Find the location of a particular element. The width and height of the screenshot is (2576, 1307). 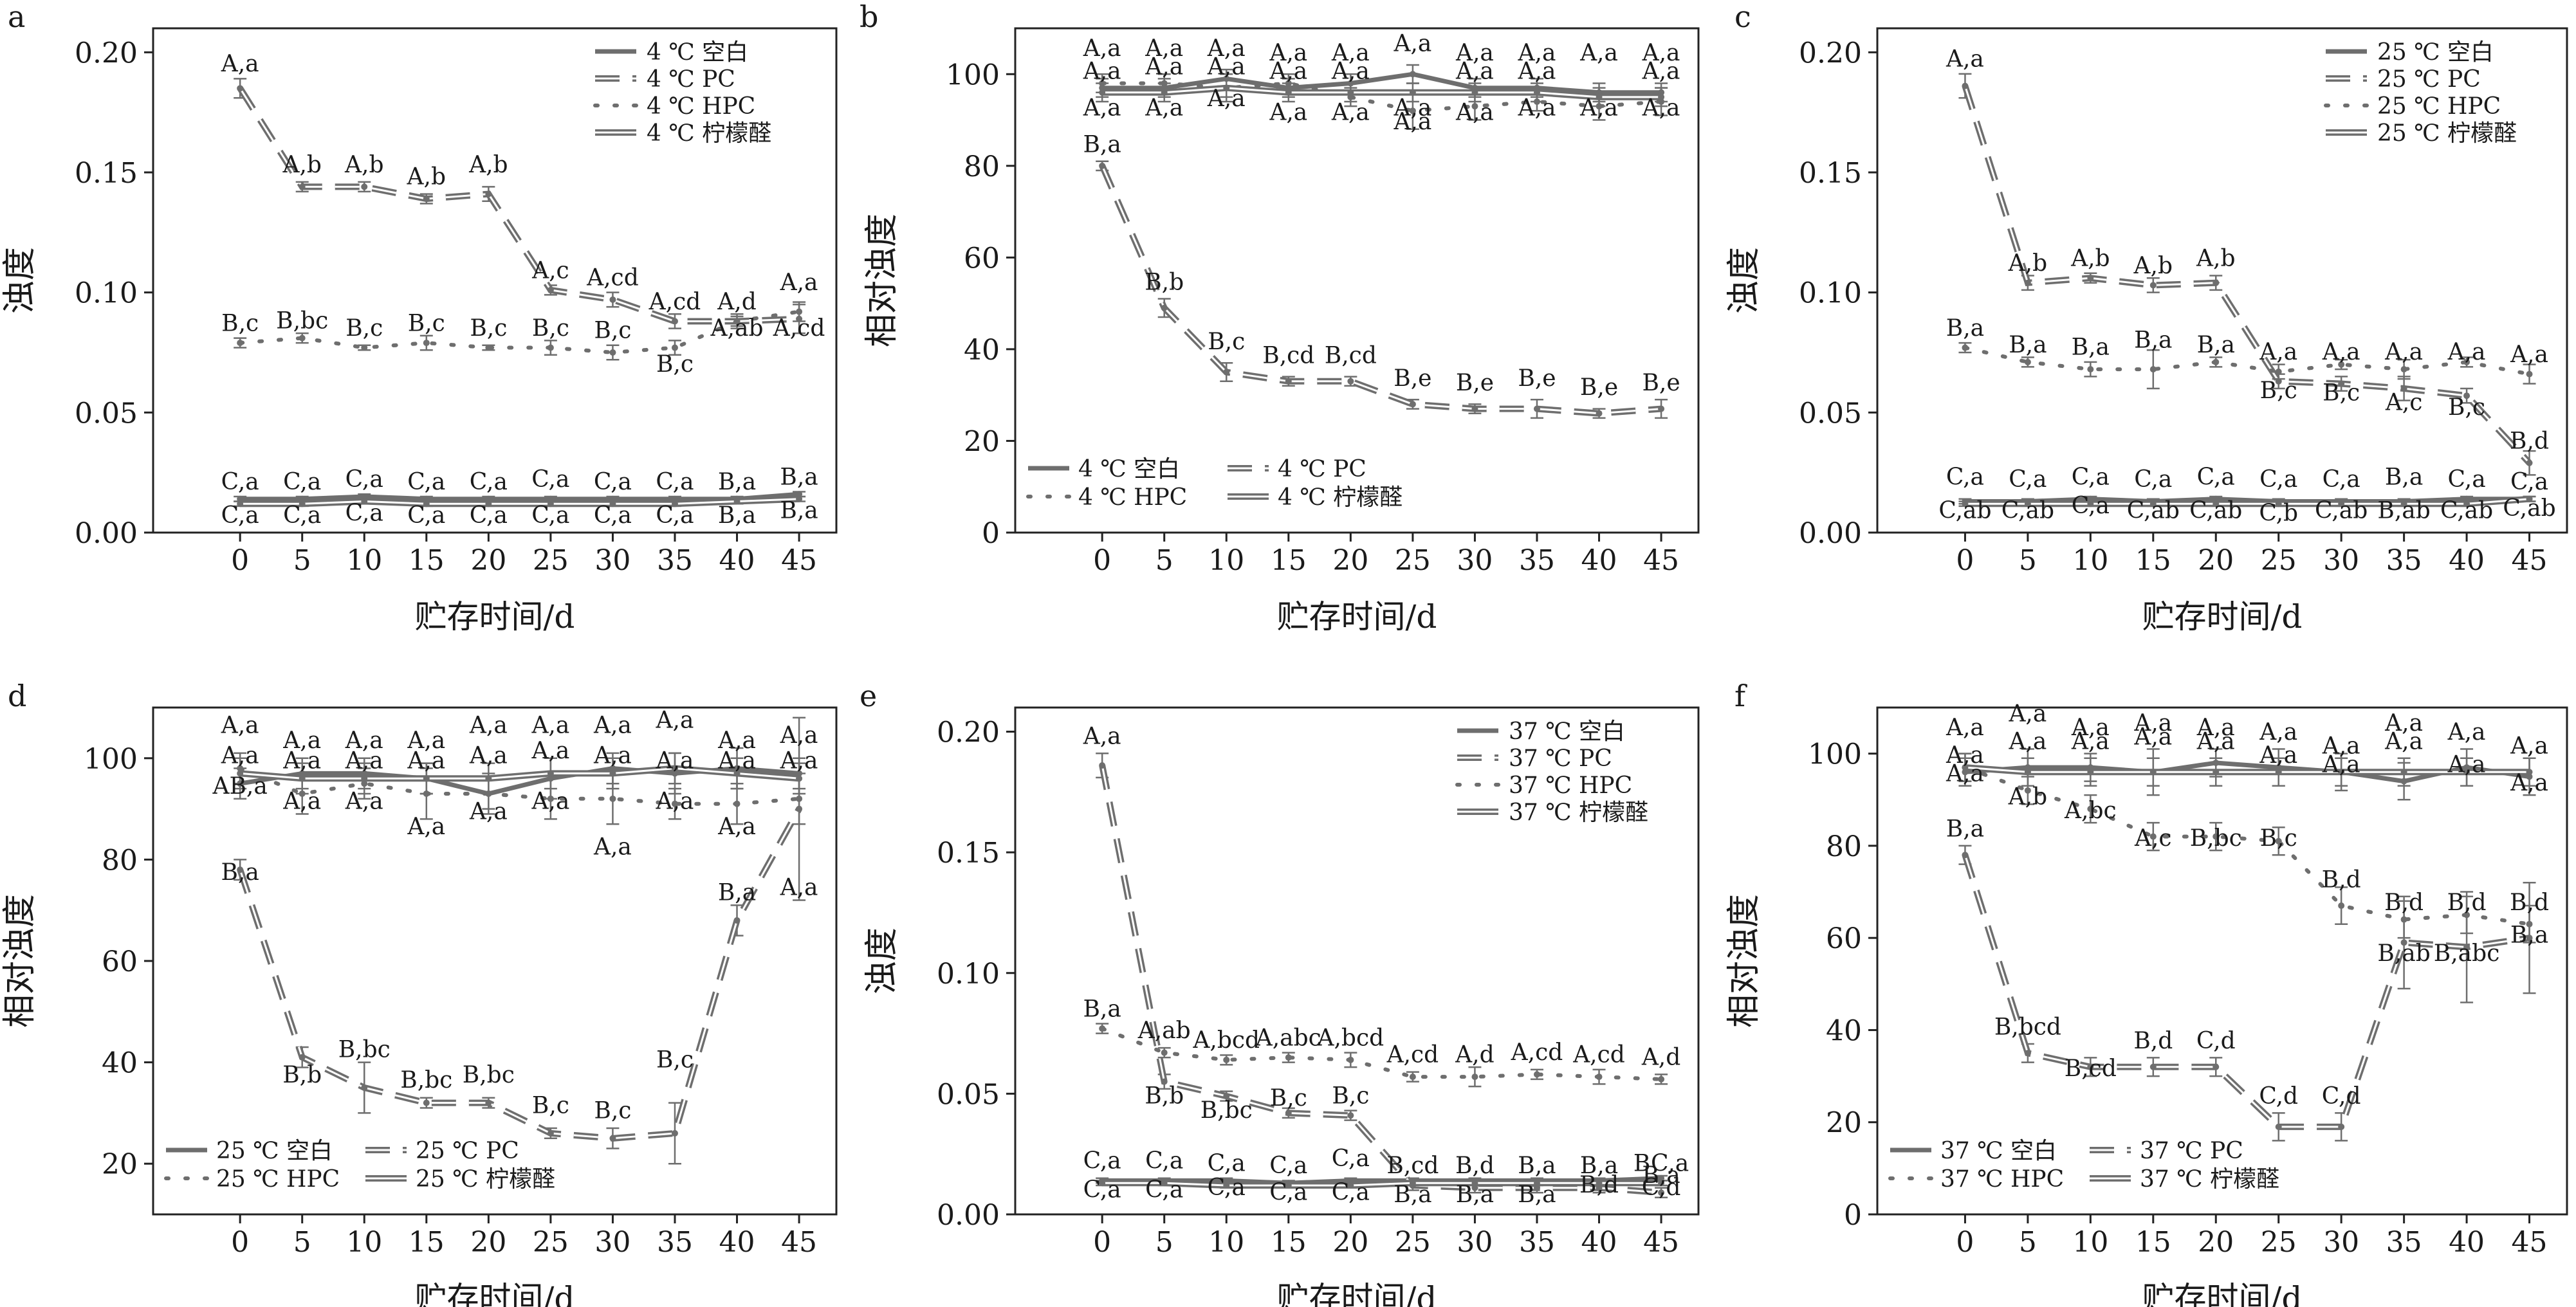

series-dash is located at coordinates (2247, 274).